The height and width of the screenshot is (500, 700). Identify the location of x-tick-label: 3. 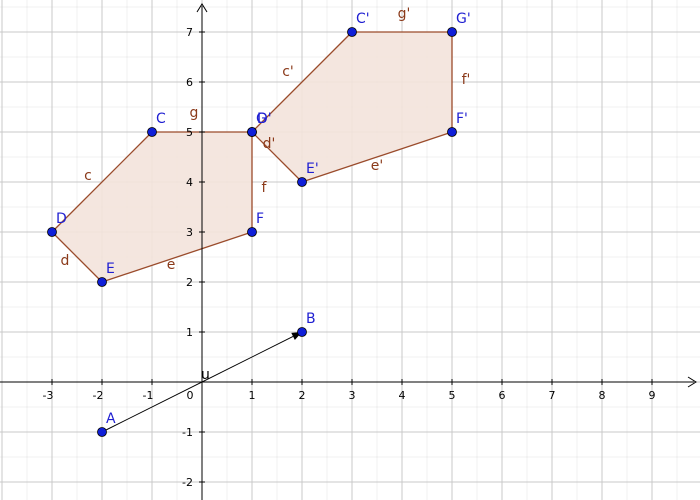
(352, 395).